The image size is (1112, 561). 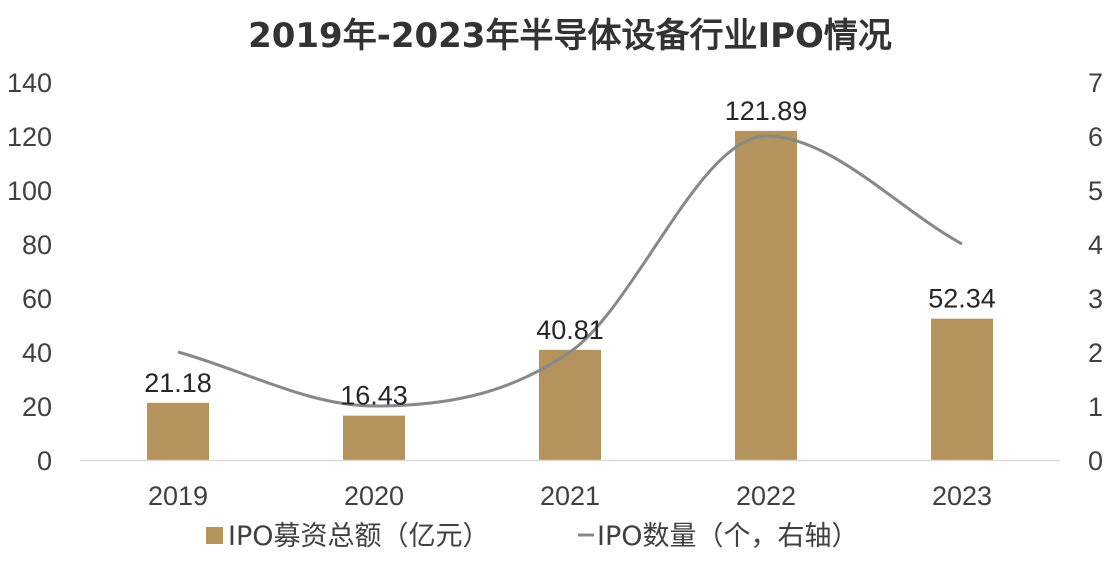 What do you see at coordinates (962, 496) in the screenshot?
I see `x-tick-label: 2023` at bounding box center [962, 496].